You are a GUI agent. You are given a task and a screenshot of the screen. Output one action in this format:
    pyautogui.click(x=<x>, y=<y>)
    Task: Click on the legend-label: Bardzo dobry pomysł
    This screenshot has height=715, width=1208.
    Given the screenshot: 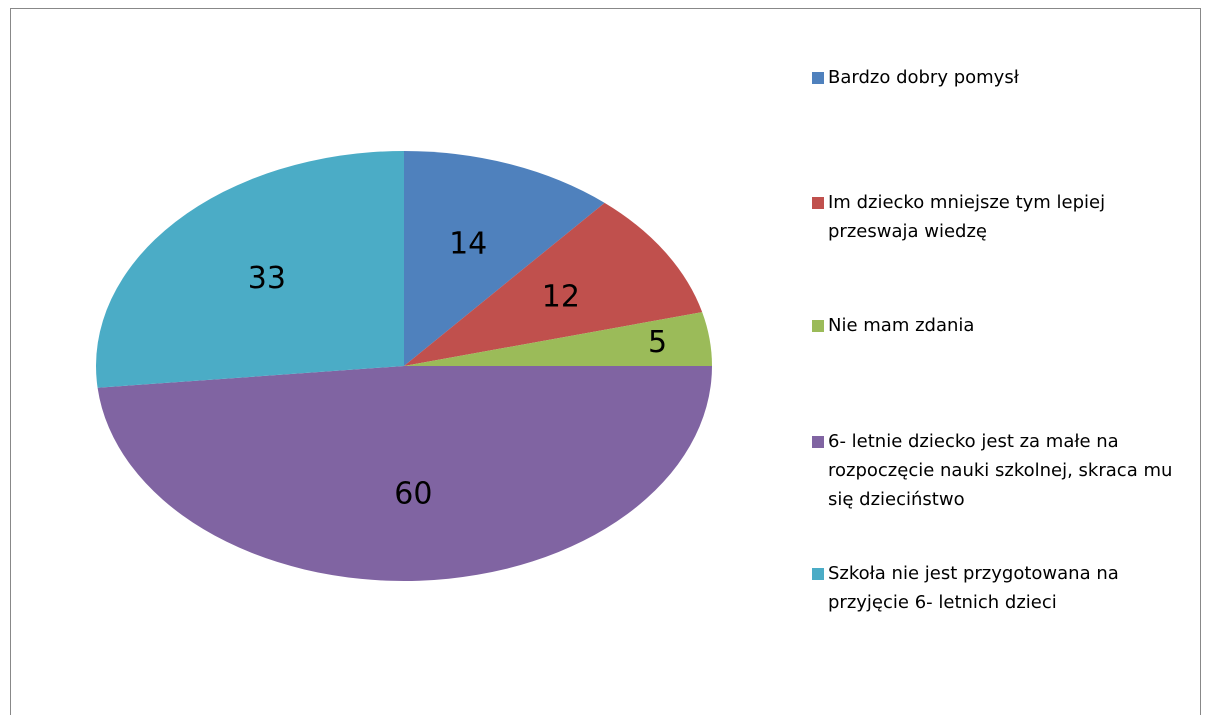 What is the action you would take?
    pyautogui.click(x=923, y=77)
    